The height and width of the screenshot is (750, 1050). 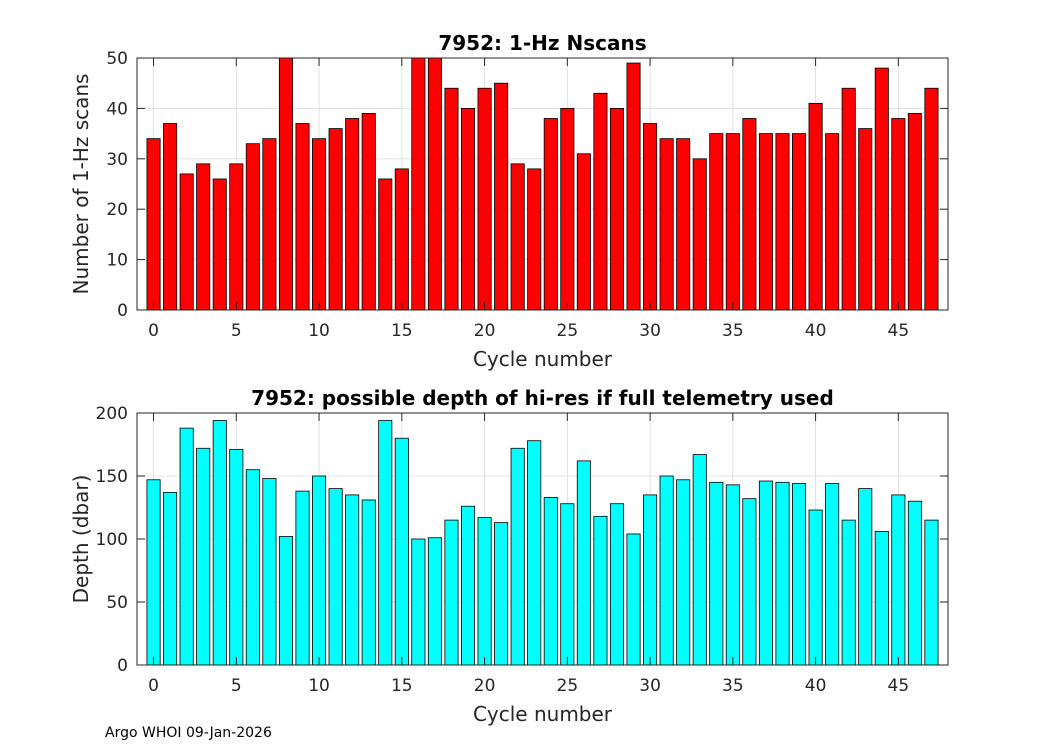 I want to click on y-tick-label: 150, so click(x=112, y=477).